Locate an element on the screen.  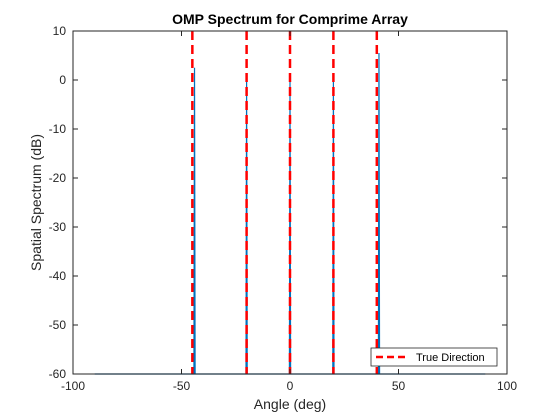
y-tick-label: 0 is located at coordinates (62, 80).